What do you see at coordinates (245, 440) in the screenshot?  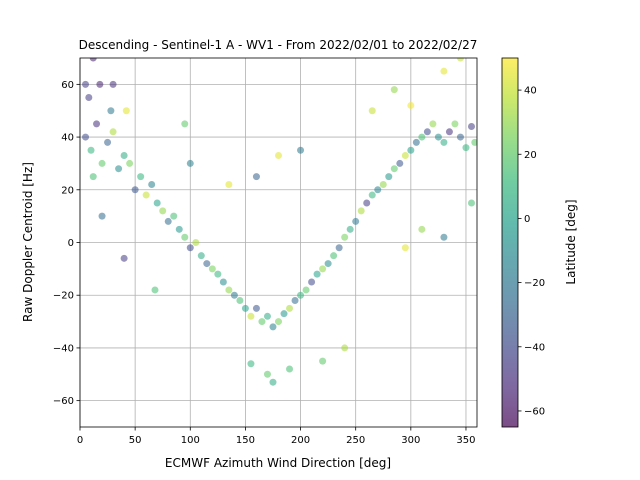 I see `x-tick-label: 150` at bounding box center [245, 440].